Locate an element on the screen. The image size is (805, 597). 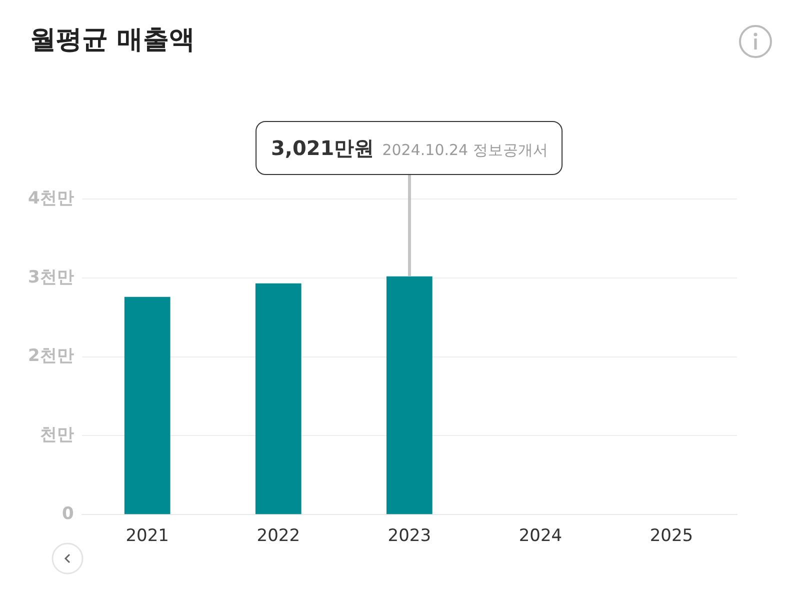
x-tick-label: 2021 is located at coordinates (147, 536).